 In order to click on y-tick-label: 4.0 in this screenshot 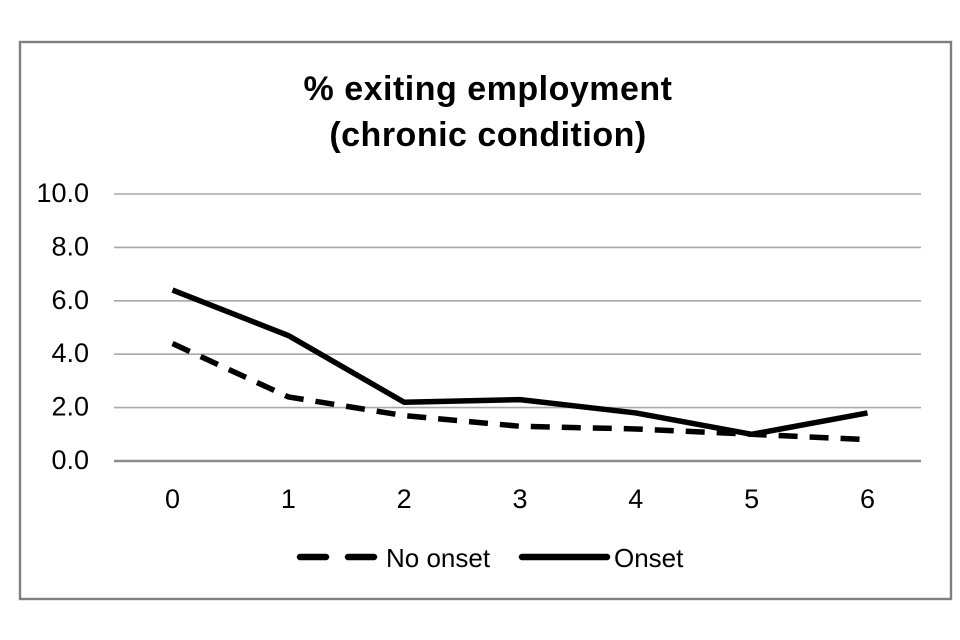, I will do `click(70, 353)`.